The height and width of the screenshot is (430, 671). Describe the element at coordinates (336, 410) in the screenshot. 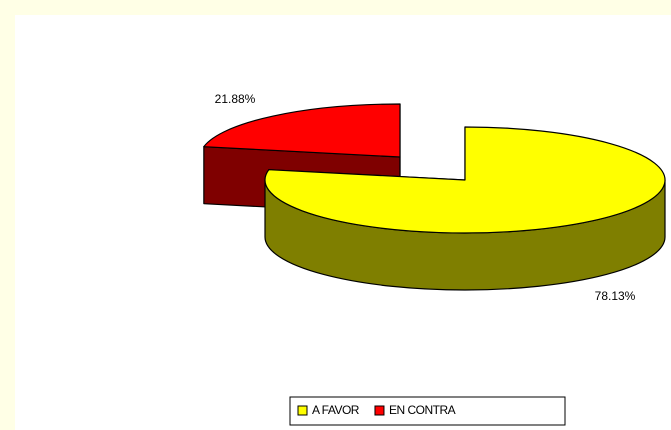

I see `legend-label: A FAVOR` at that location.